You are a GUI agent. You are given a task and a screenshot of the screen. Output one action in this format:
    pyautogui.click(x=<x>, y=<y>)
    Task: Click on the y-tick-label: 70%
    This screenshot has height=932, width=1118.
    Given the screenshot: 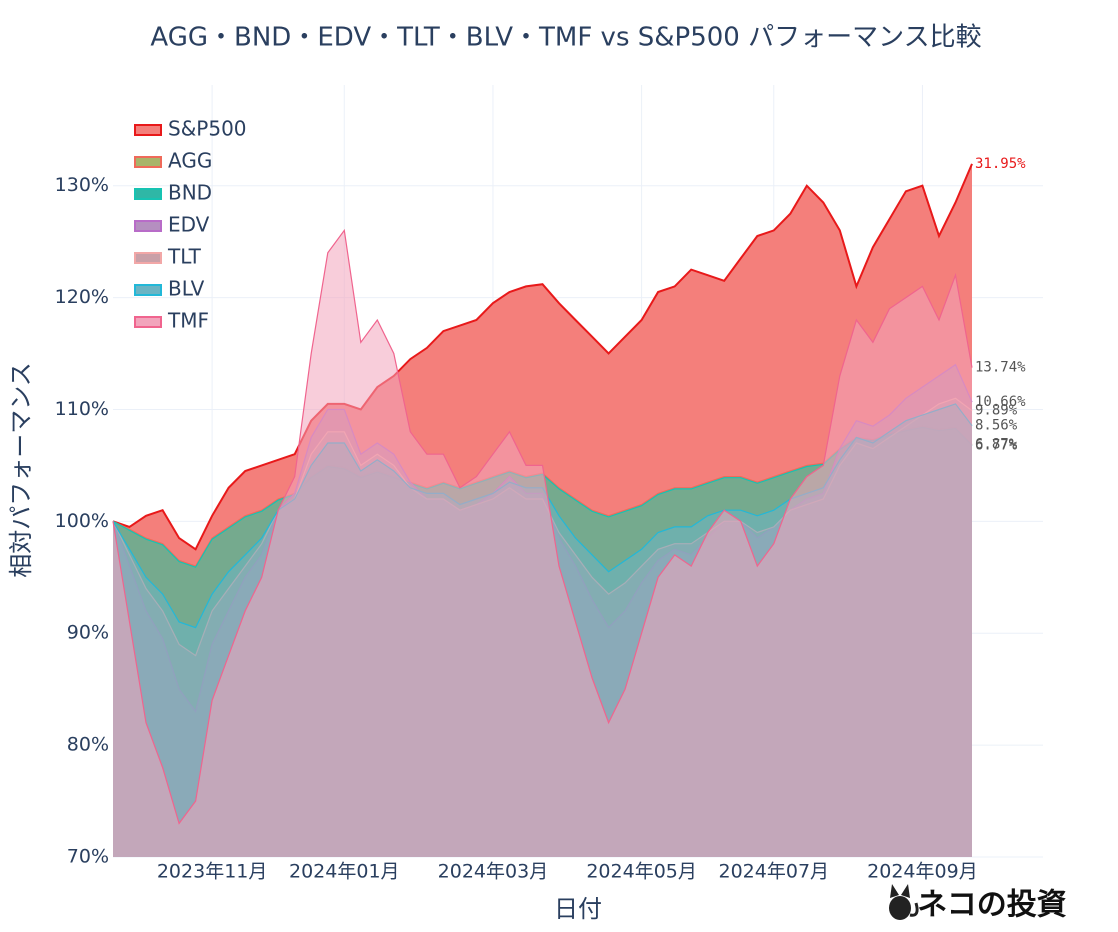 What is the action you would take?
    pyautogui.click(x=88, y=857)
    